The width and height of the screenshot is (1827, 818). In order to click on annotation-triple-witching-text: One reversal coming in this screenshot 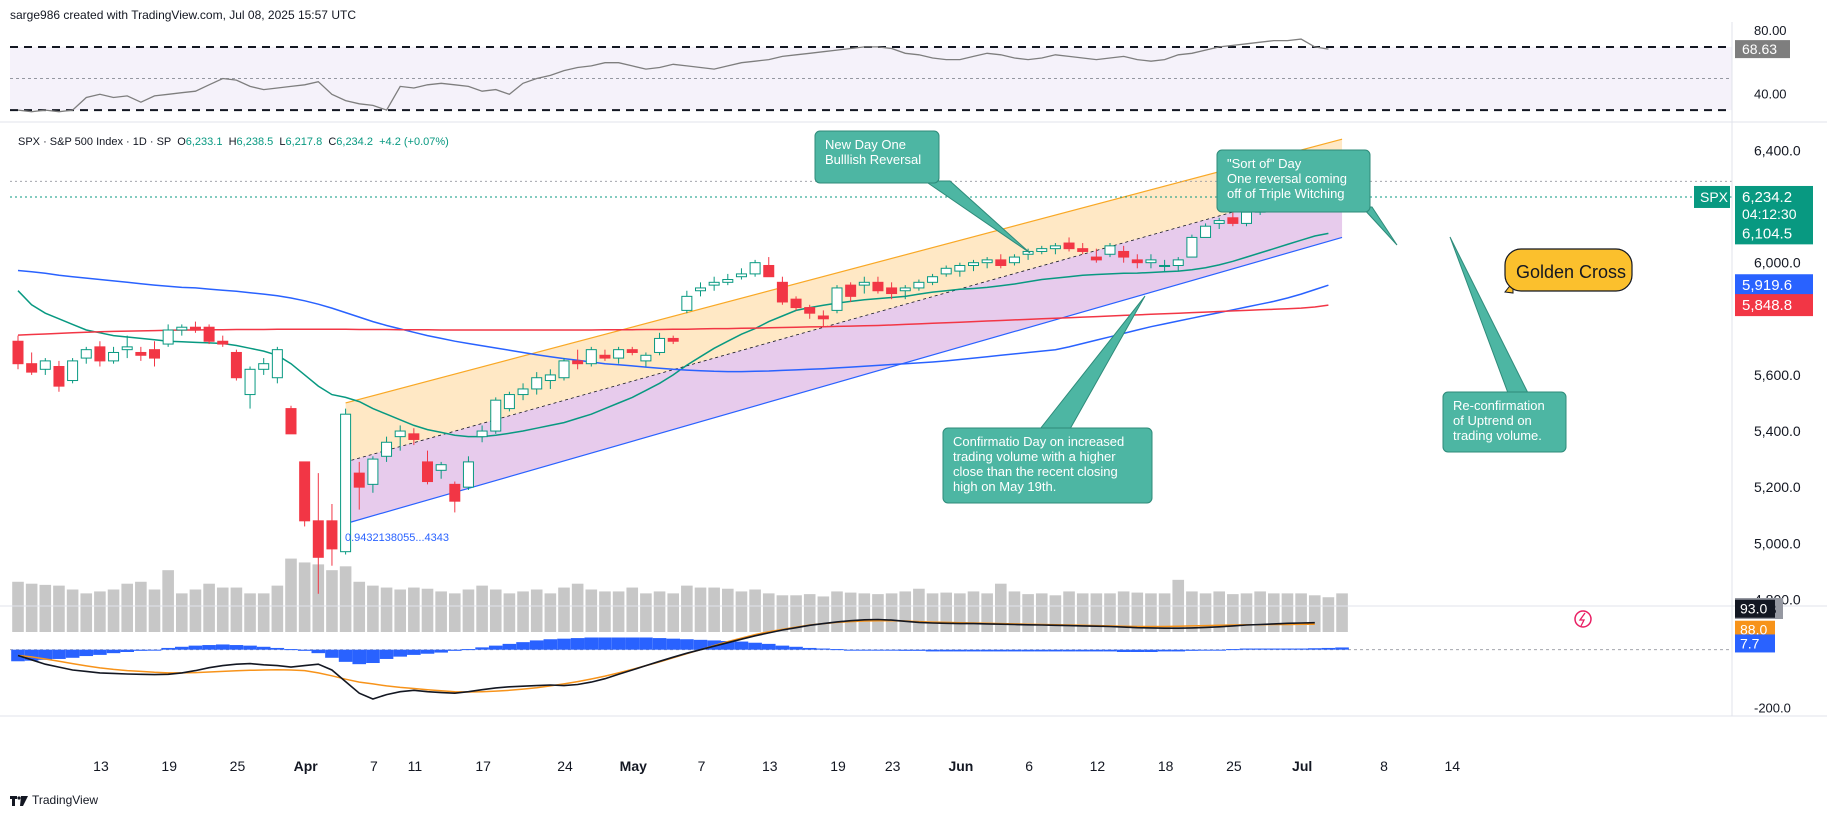, I will do `click(1287, 178)`.